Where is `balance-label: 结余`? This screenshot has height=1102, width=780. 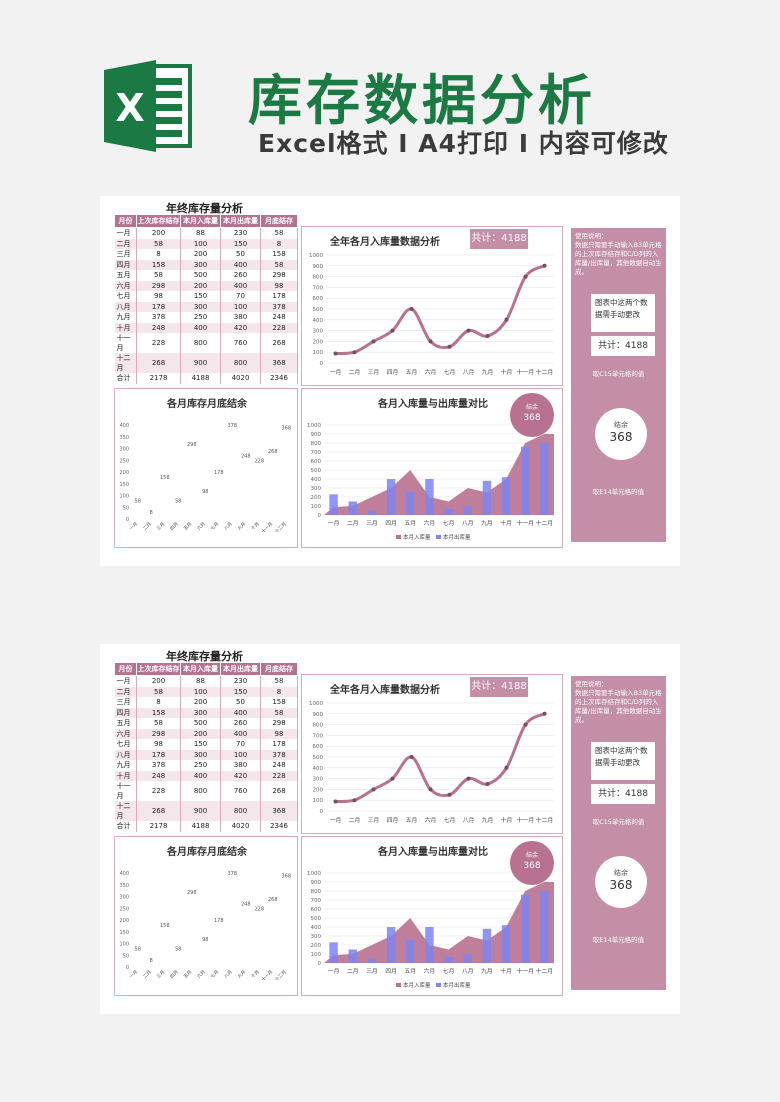 balance-label: 结余 is located at coordinates (621, 873).